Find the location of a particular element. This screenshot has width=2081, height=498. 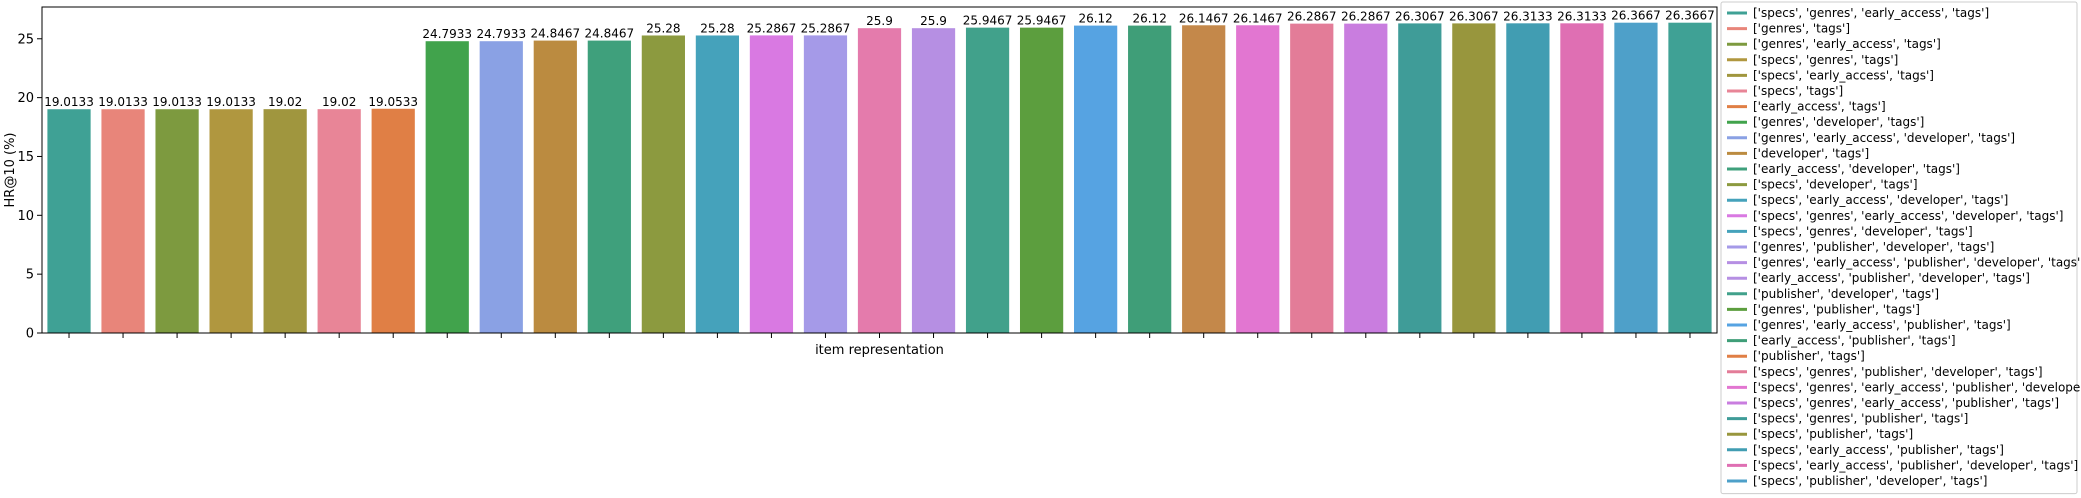

y-tick-label: 10 is located at coordinates (25, 216).